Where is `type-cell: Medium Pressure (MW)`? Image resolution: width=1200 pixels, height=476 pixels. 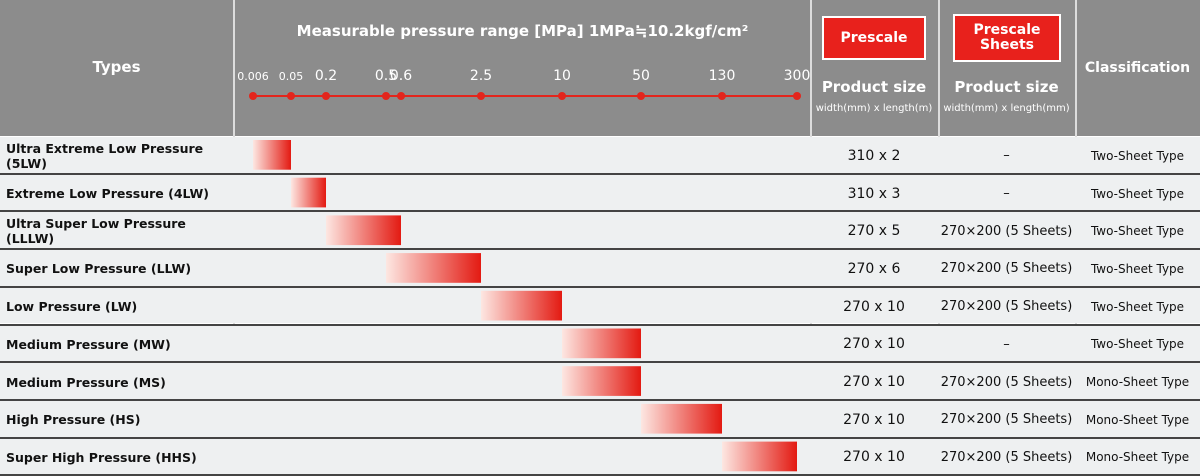
type-cell: Medium Pressure (MW) is located at coordinates (88, 344).